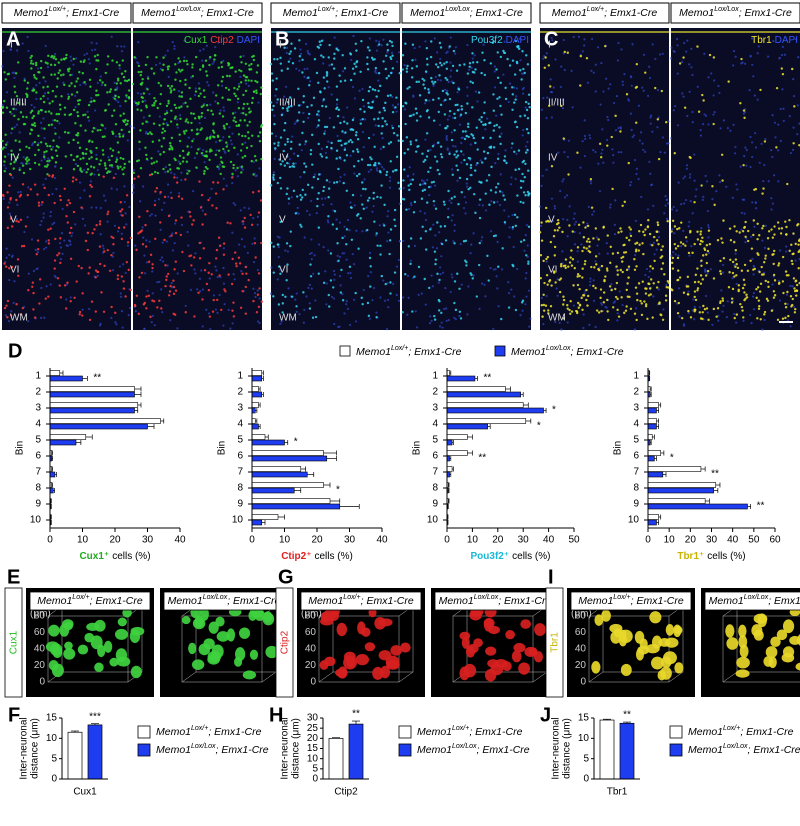 The height and width of the screenshot is (826, 800). Describe the element at coordinates (531, 556) in the screenshot. I see `x-label-suffix: cells (%)` at that location.